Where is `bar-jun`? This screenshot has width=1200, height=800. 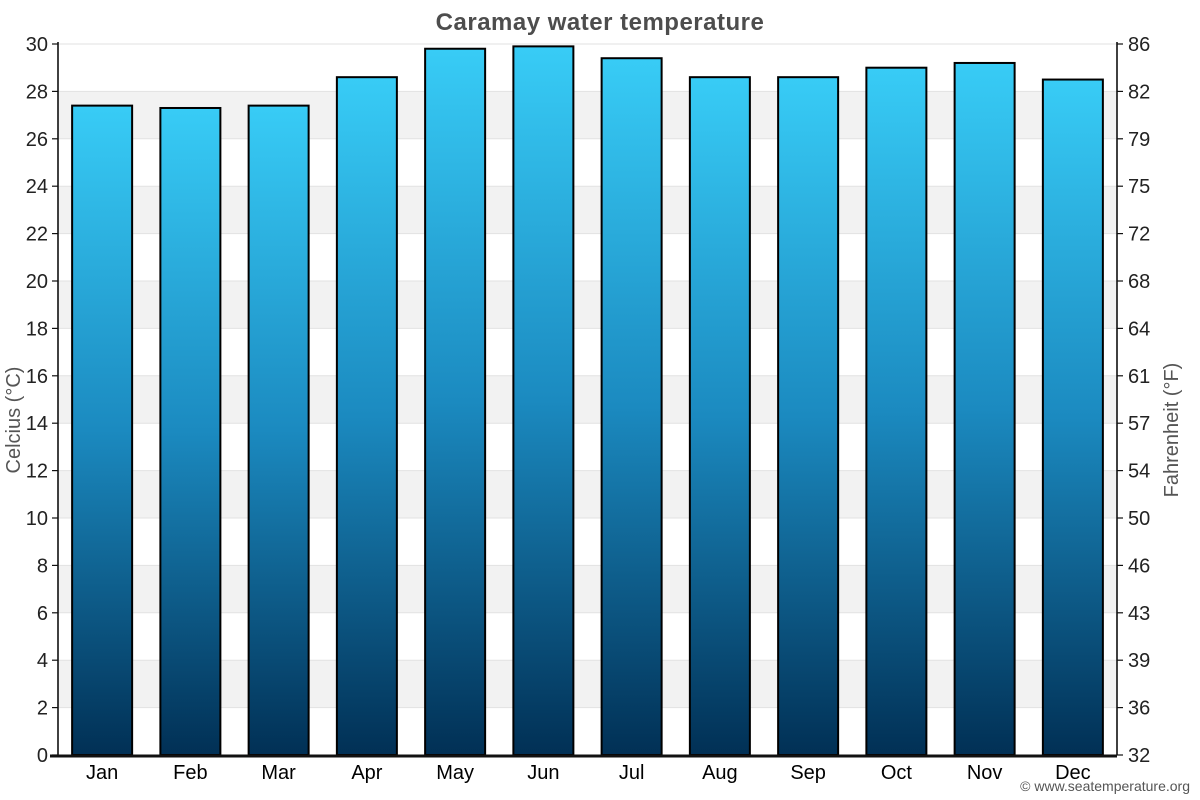
bar-jun is located at coordinates (543, 401).